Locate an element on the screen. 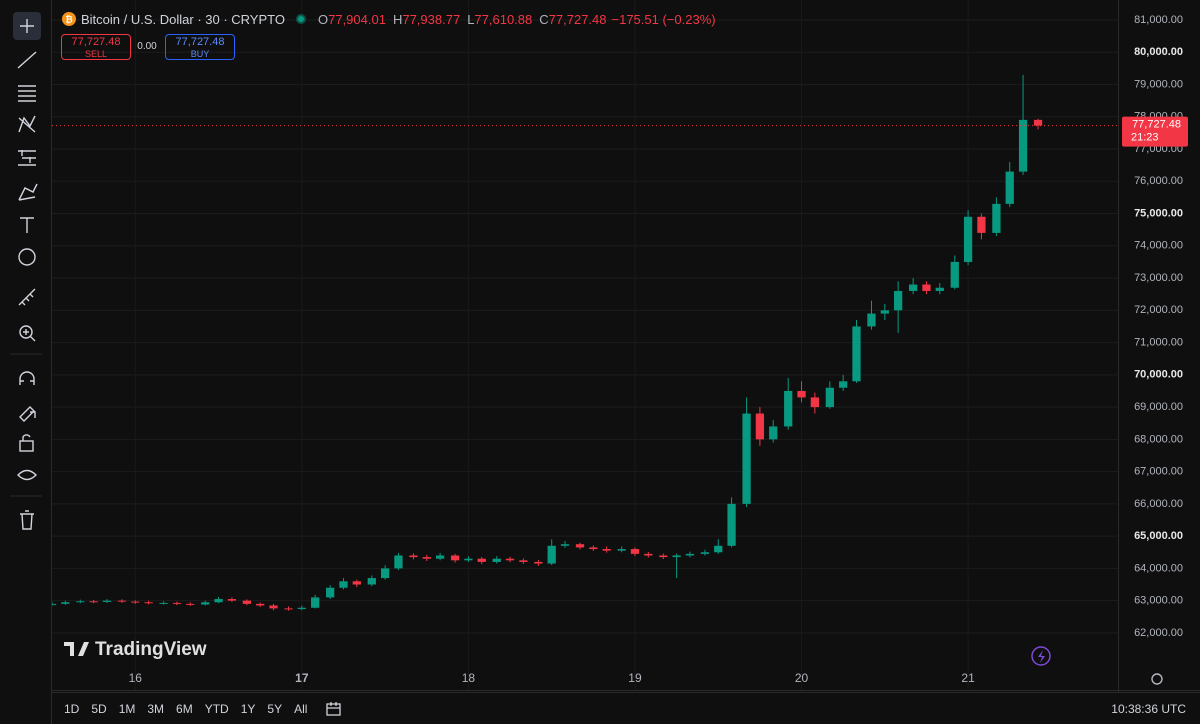  x-tick-label: 20 is located at coordinates (802, 678).